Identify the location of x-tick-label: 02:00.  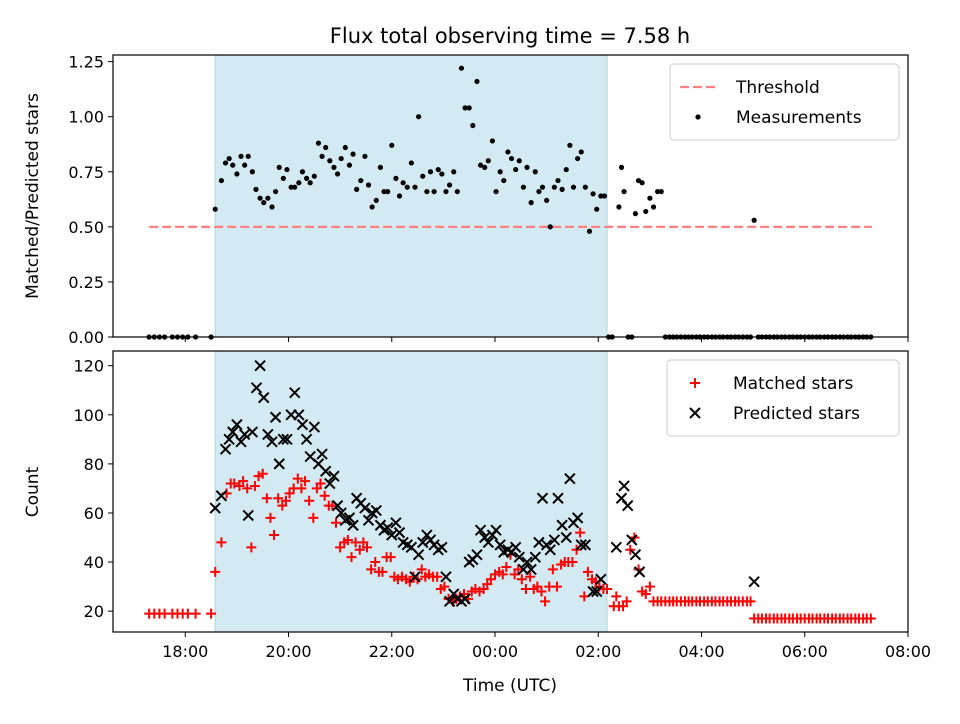
(598, 651).